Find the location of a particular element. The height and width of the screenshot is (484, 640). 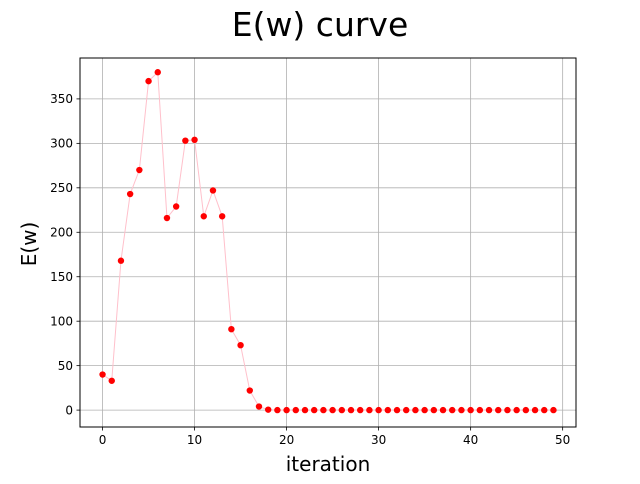

y-tick-label: 0 is located at coordinates (69, 410).